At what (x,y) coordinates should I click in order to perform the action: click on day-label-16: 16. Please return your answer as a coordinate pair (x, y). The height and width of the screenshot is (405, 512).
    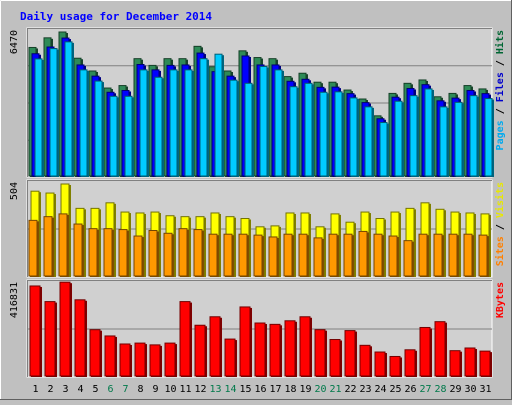
    Looking at the image, I should click on (260, 389).